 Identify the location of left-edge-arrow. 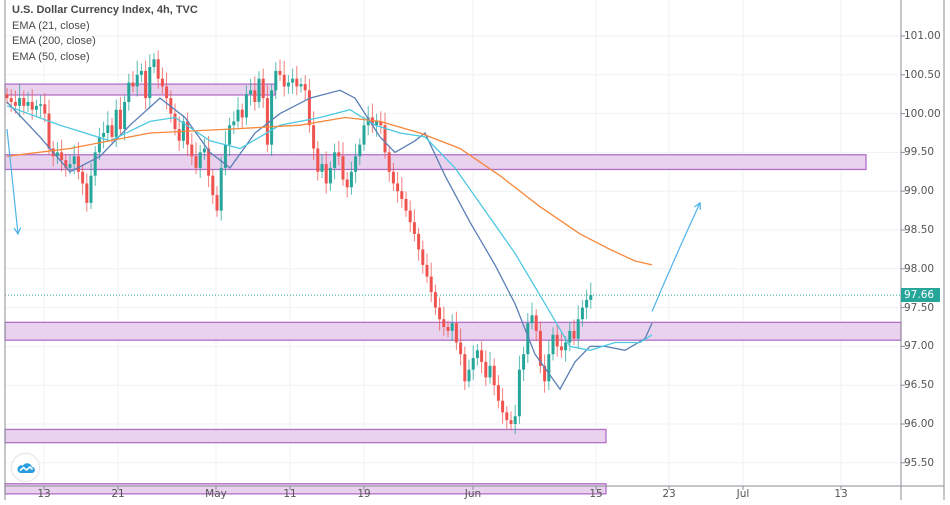
(12, 181).